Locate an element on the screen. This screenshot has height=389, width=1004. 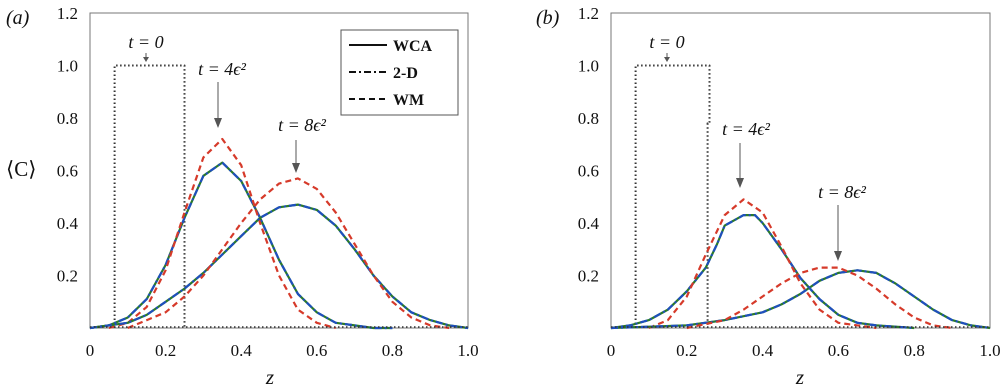
legend-label-2d: 2-D is located at coordinates (405, 73).